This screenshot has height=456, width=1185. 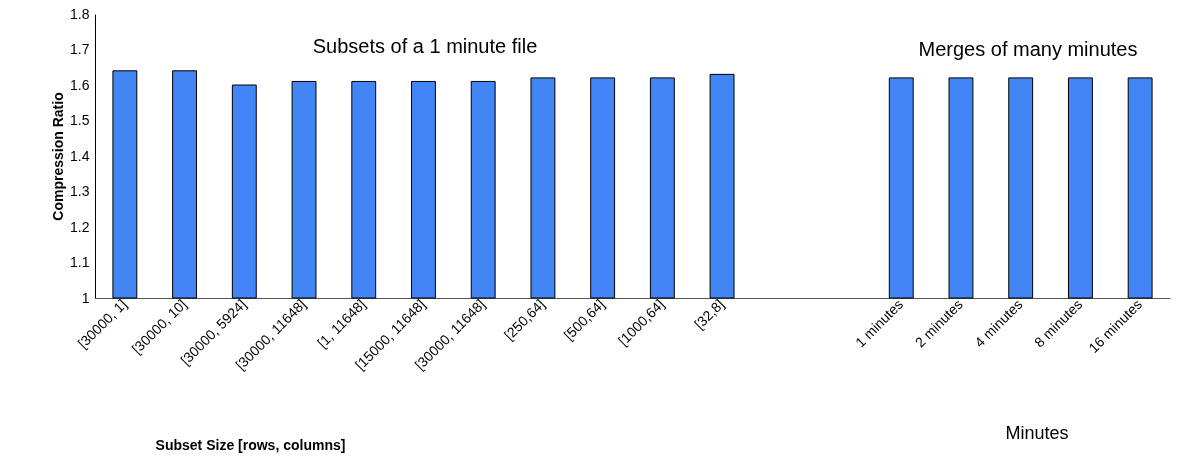 I want to click on x-axis-title: Subset Size [rows, columns], so click(x=250, y=444).